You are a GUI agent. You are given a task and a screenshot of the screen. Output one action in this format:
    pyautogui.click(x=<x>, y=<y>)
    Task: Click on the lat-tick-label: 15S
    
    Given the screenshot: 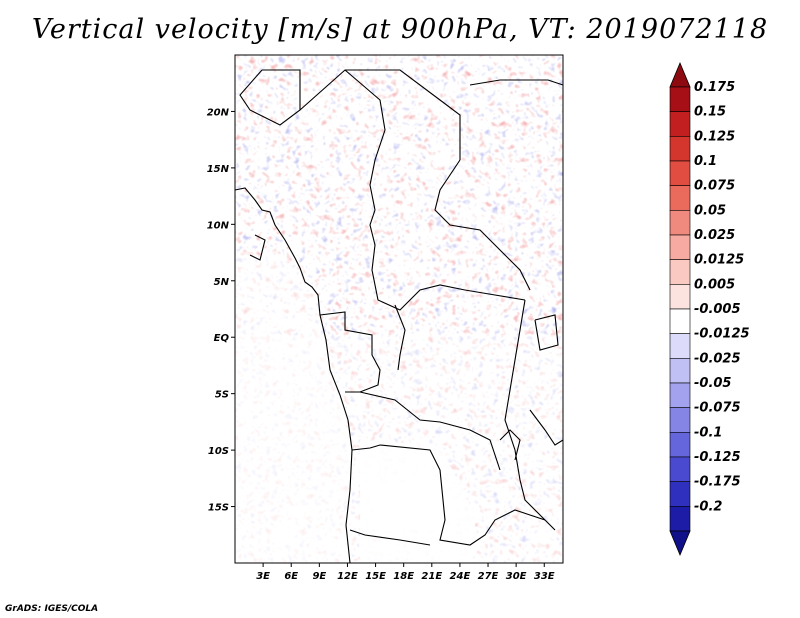 What is the action you would take?
    pyautogui.click(x=218, y=508)
    